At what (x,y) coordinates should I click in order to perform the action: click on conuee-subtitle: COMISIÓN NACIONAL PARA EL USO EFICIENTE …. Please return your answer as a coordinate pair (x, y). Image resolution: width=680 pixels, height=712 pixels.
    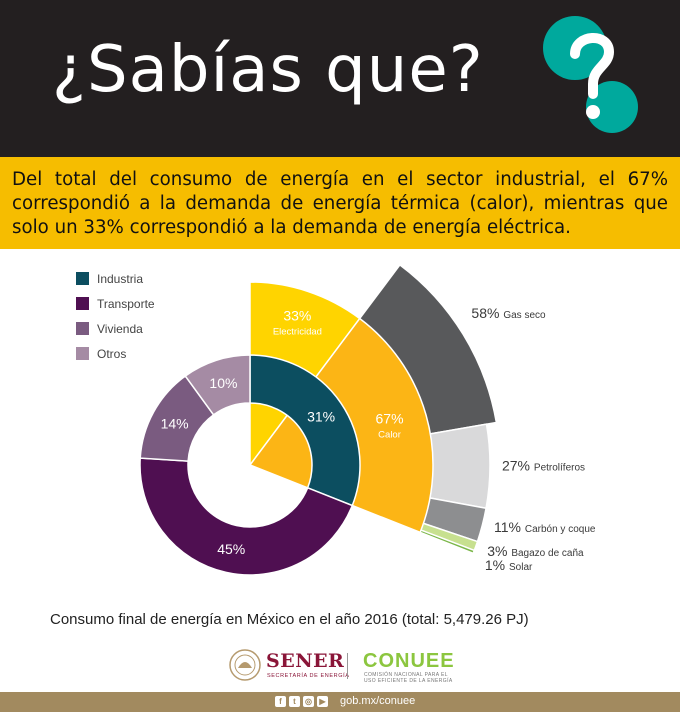
    Looking at the image, I should click on (408, 678).